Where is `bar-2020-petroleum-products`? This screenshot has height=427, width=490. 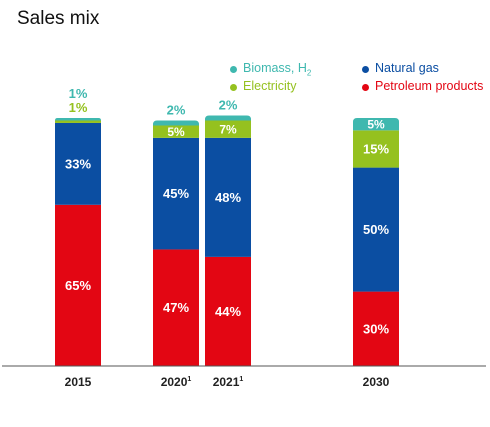
bar-2020-petroleum-products is located at coordinates (176, 307).